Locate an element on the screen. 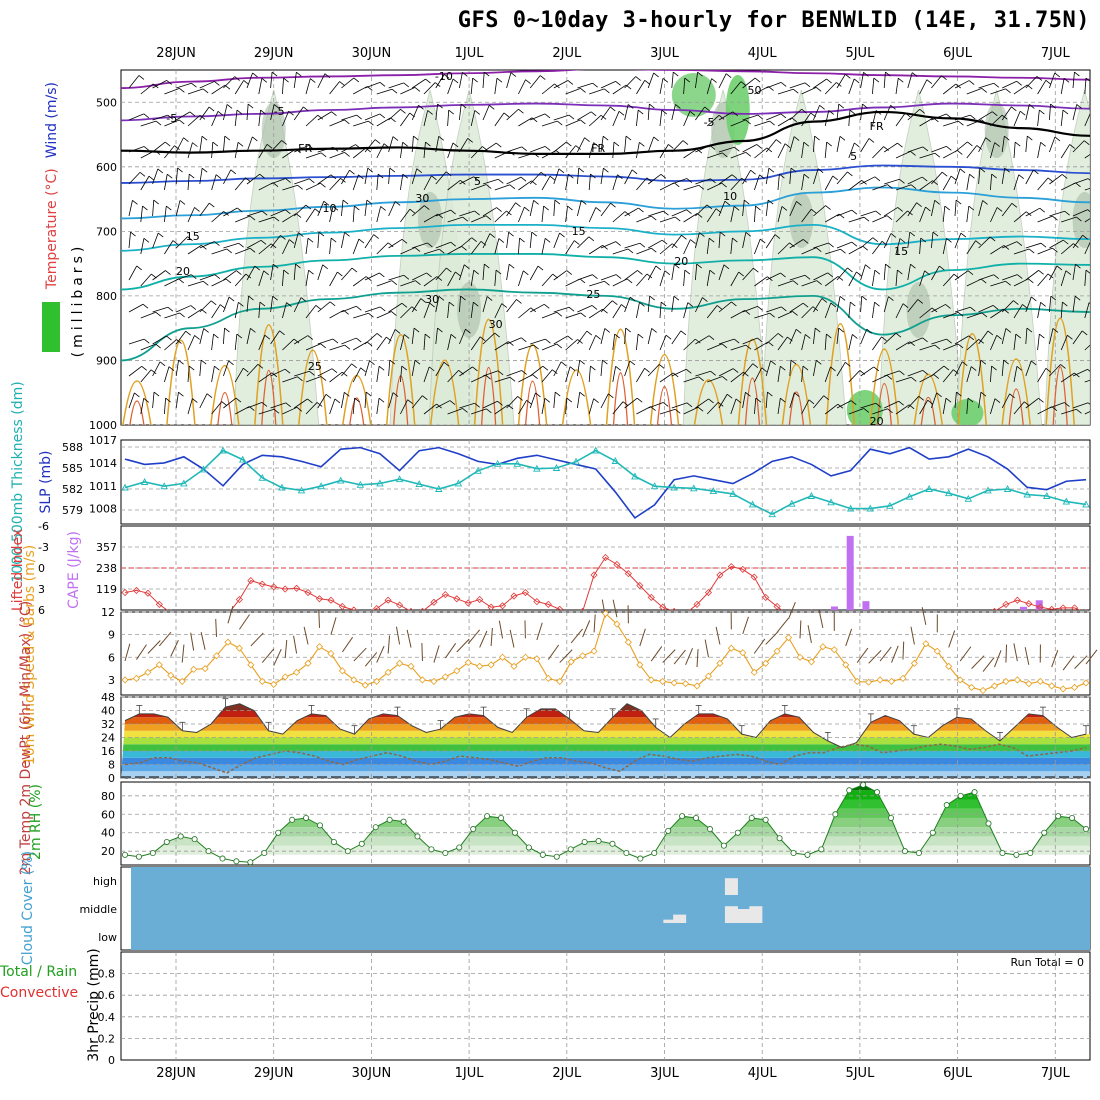 The image size is (1100, 1100). cloud-layer-label: low is located at coordinates (107, 937).